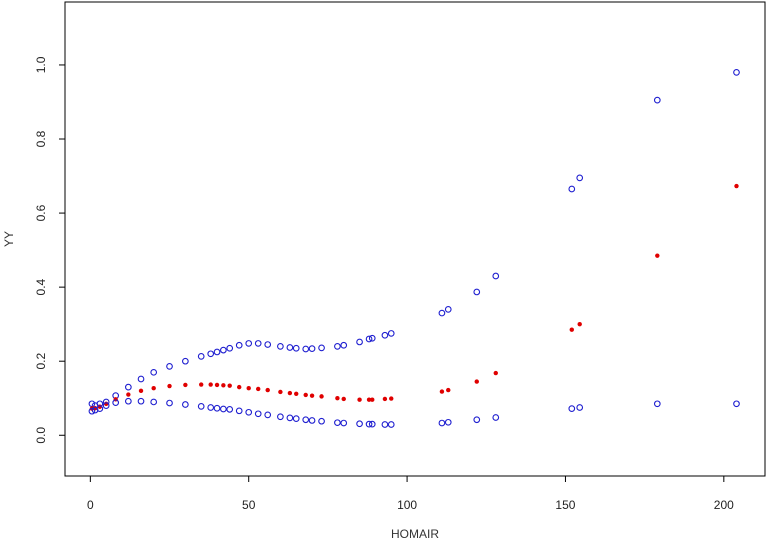  Describe the element at coordinates (249, 505) in the screenshot. I see `x-tick-label: 50` at that location.